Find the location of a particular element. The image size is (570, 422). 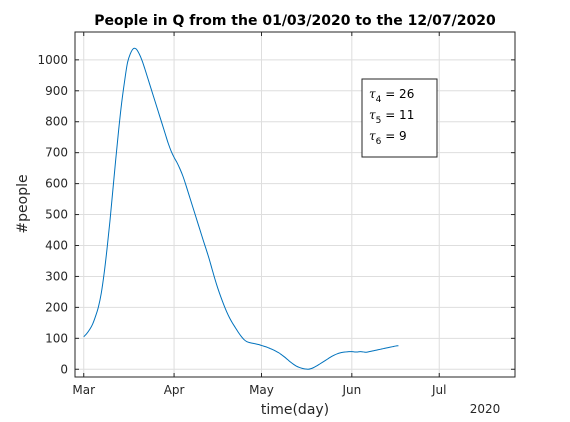

legend-value: = 9 is located at coordinates (393, 136).